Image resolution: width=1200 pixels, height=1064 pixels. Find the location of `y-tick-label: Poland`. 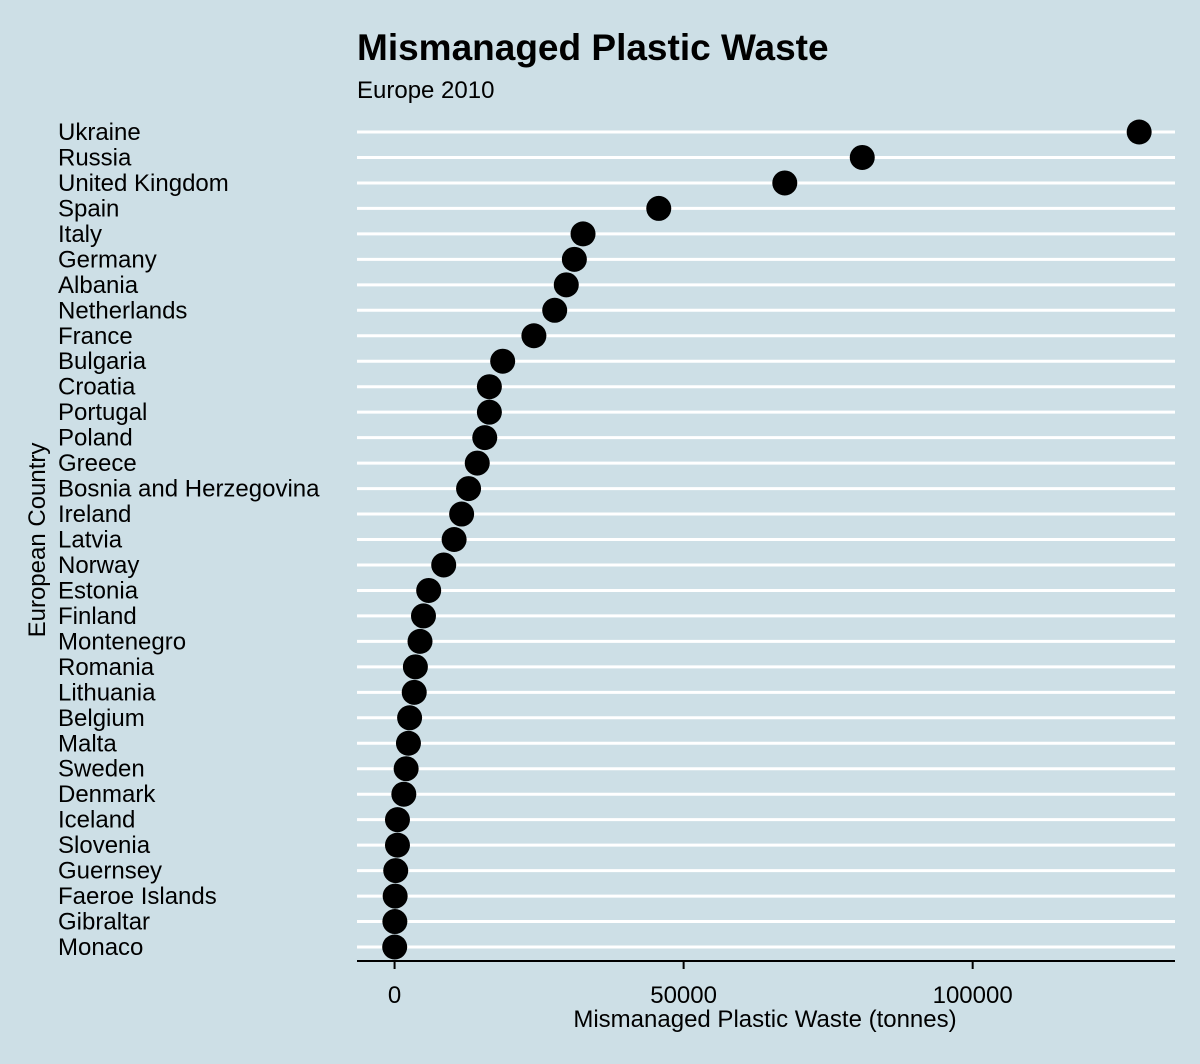

y-tick-label: Poland is located at coordinates (95, 438).